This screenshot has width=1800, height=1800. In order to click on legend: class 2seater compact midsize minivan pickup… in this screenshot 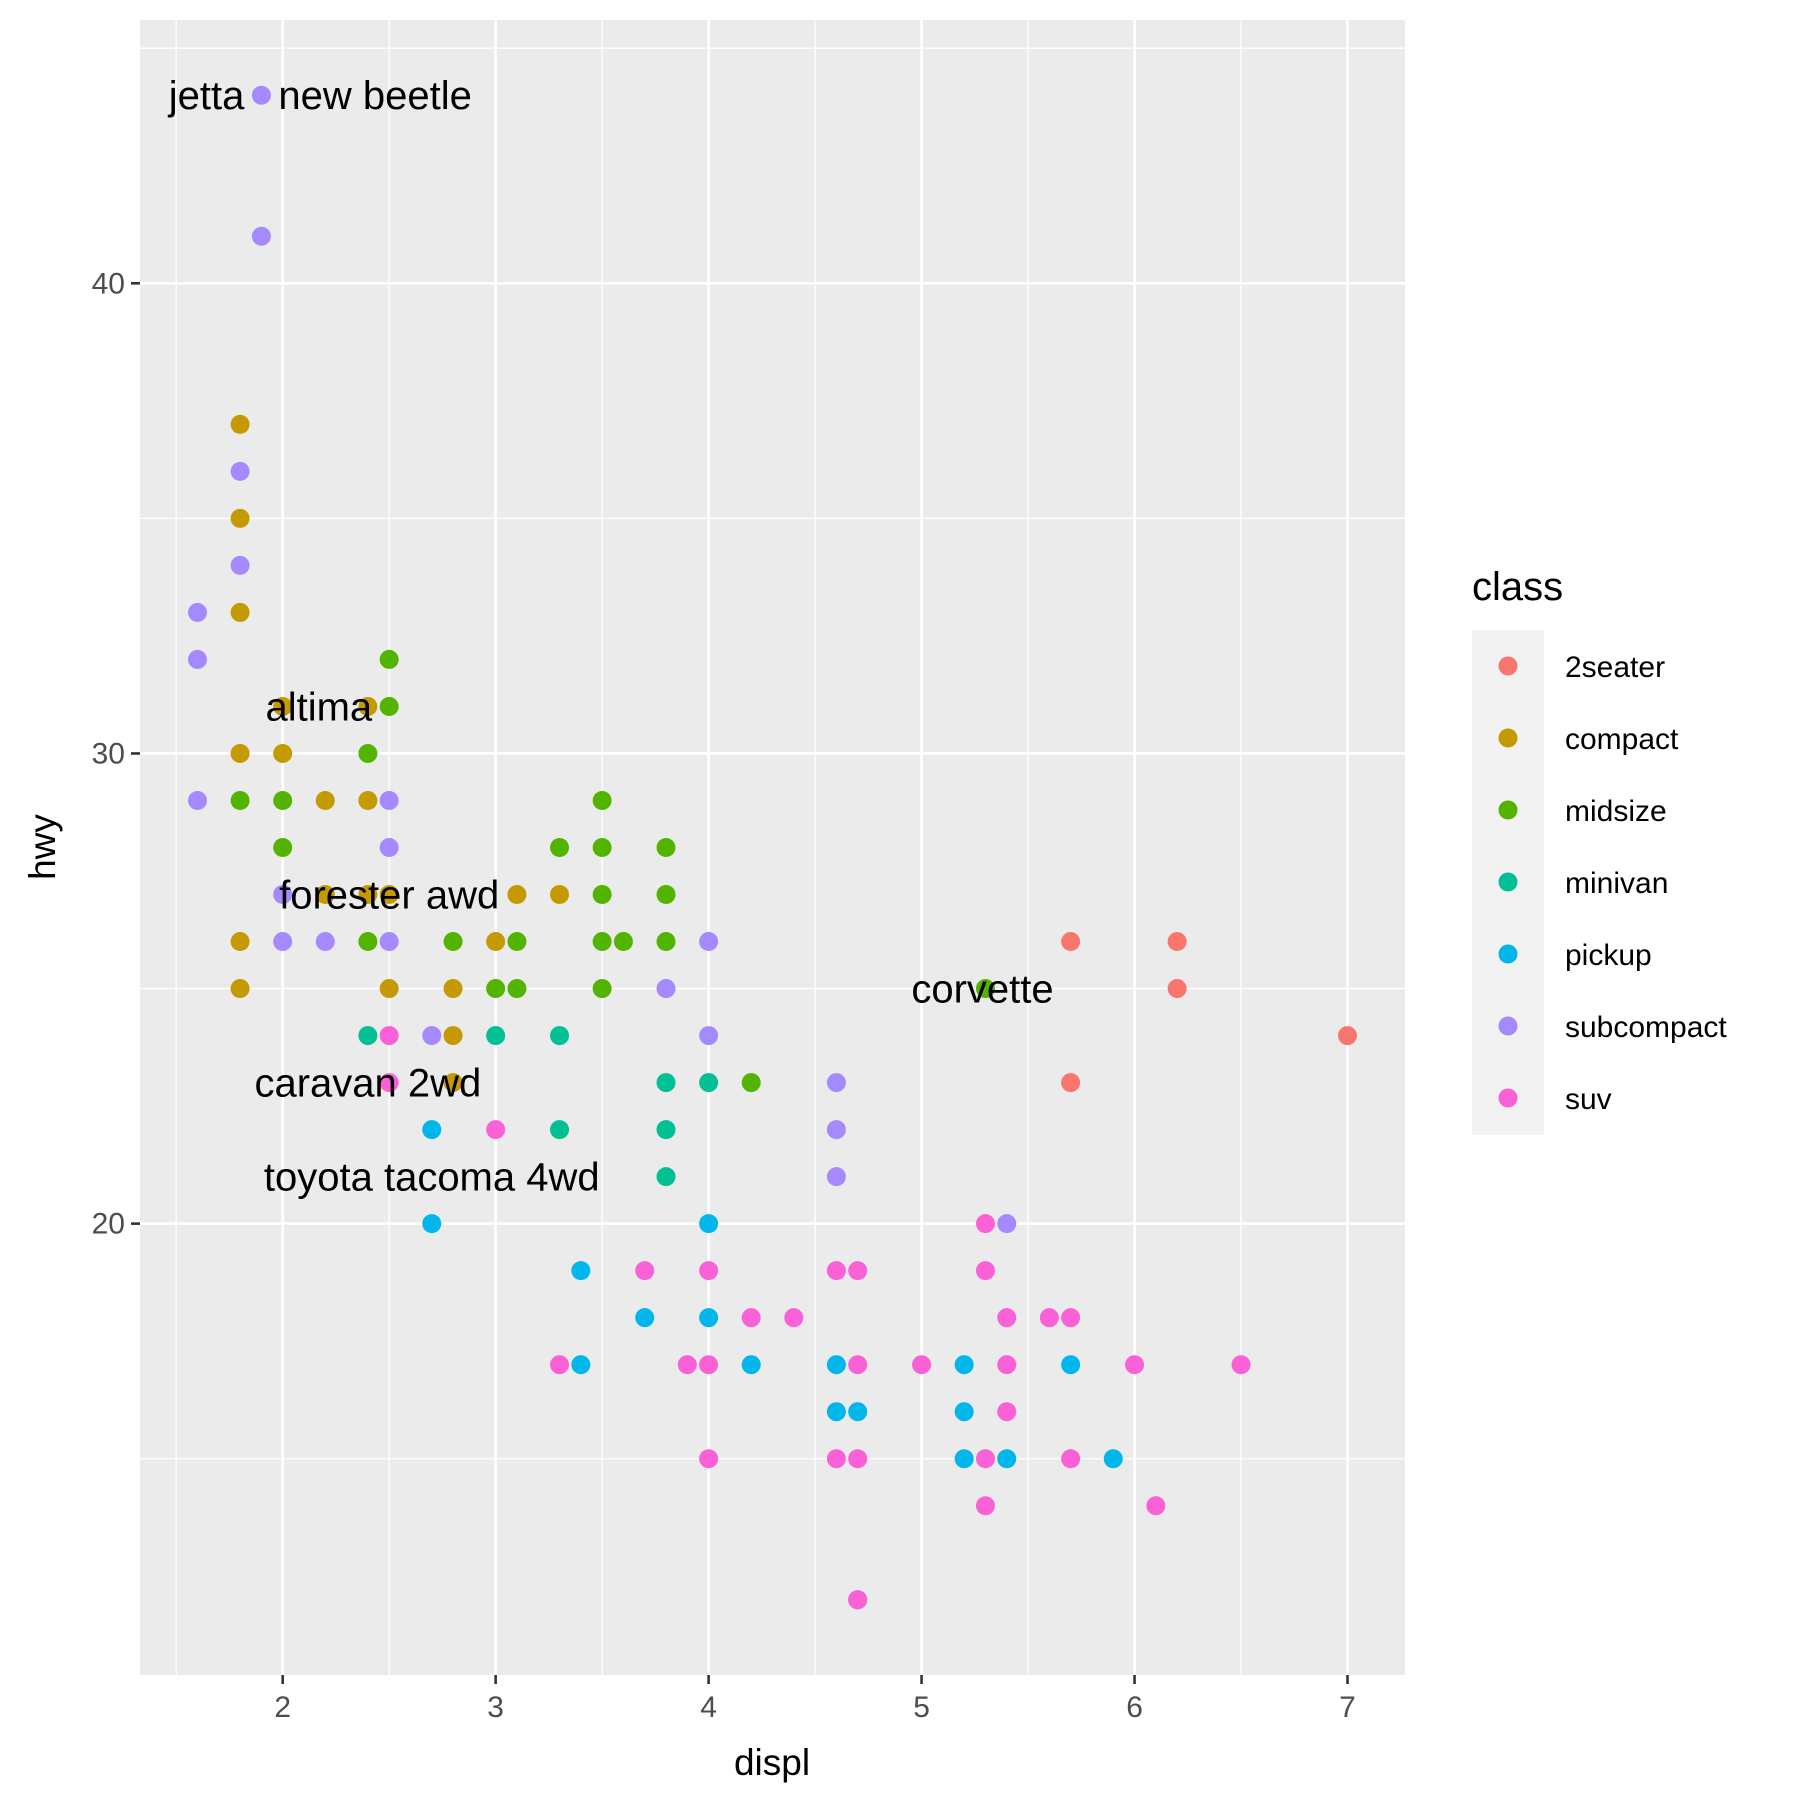, I will do `click(1599, 850)`.